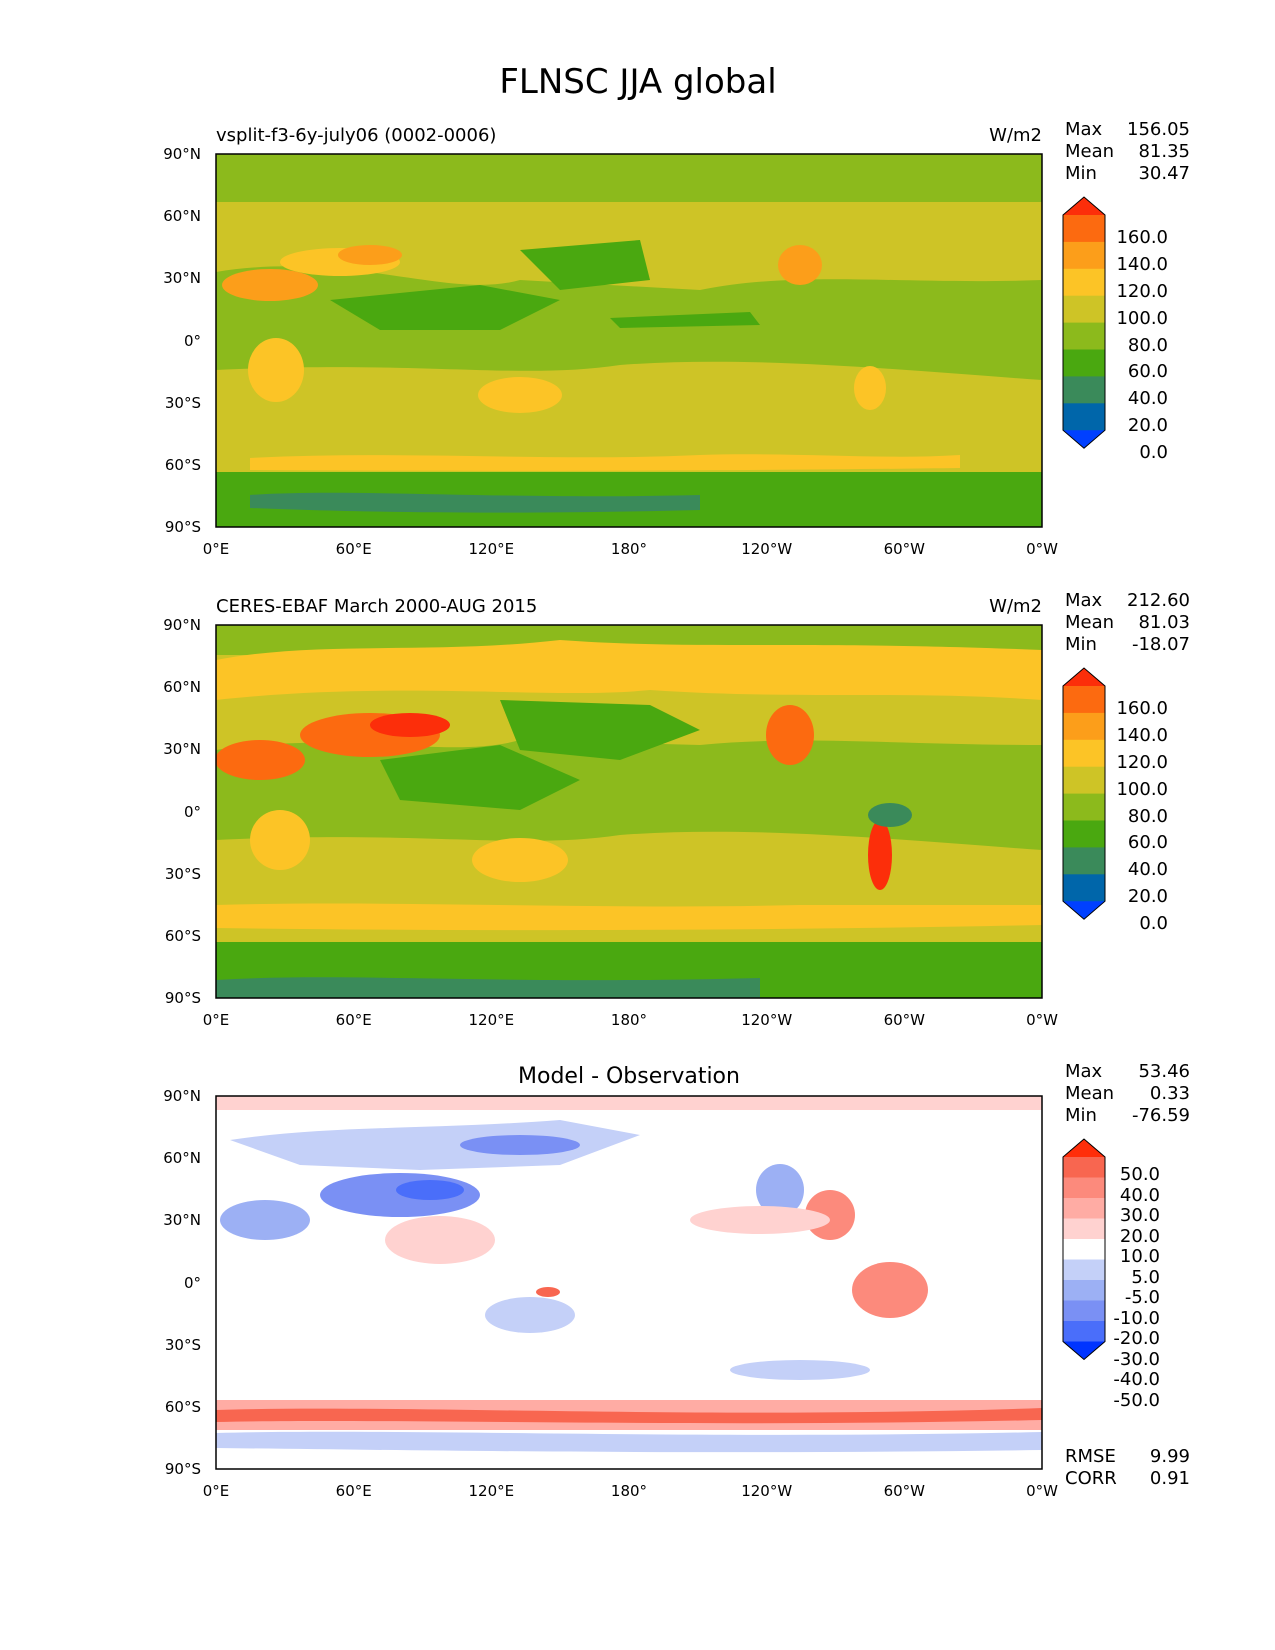  What do you see at coordinates (585, 265) in the screenshot?
I see `kuroshio-region` at bounding box center [585, 265].